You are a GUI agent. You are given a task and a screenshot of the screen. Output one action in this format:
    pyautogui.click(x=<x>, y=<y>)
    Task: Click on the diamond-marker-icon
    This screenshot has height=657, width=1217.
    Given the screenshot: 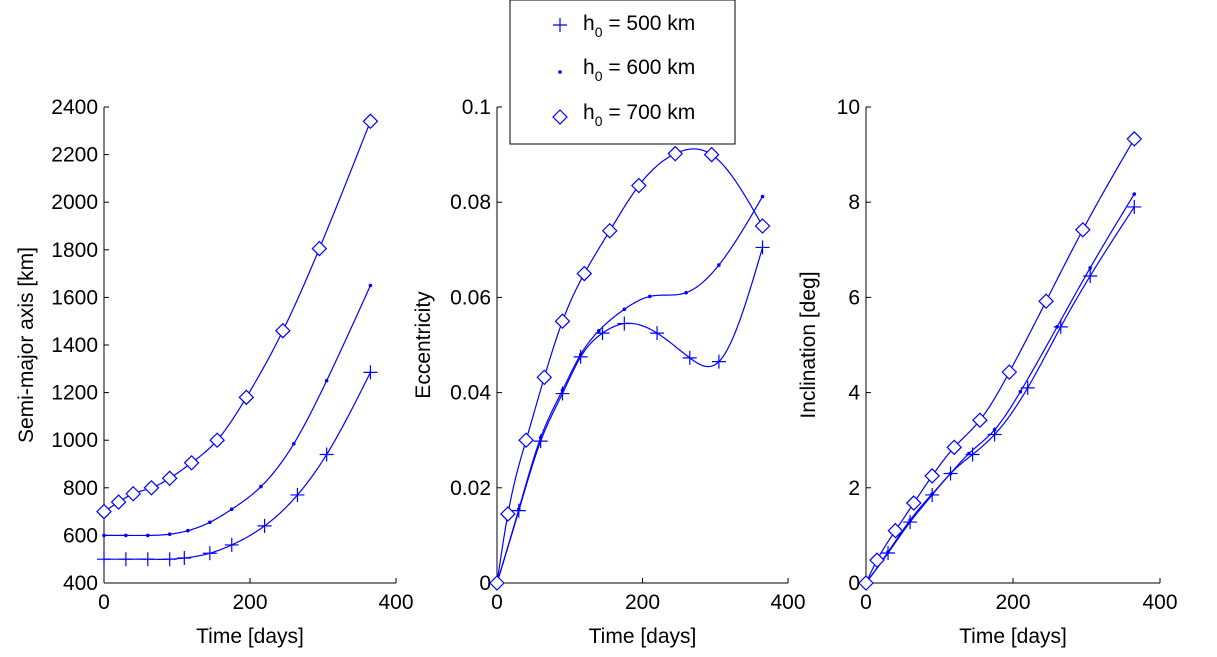 What is the action you would take?
    pyautogui.click(x=560, y=117)
    